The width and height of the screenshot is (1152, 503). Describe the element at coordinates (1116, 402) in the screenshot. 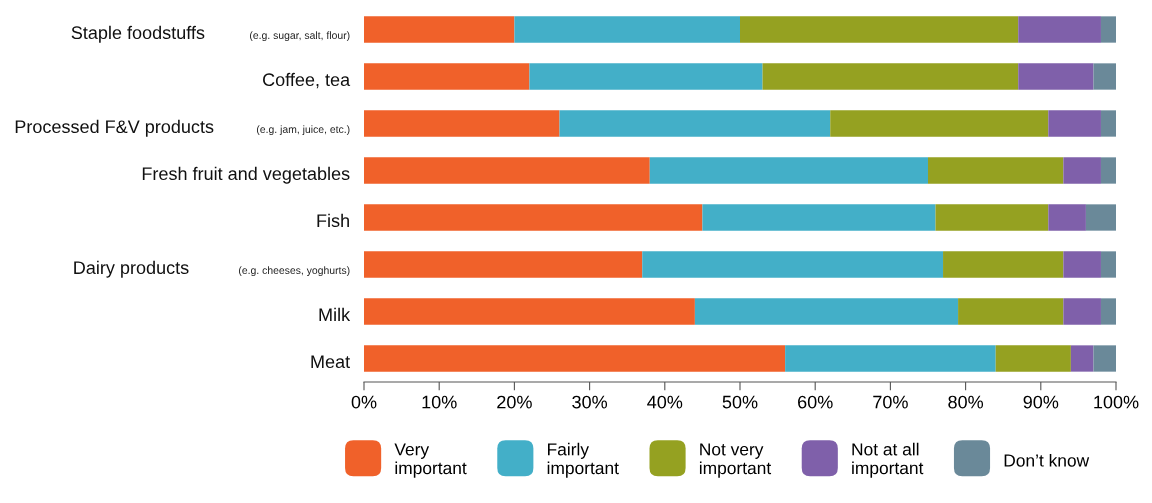

I see `x-tick-label: 100%` at that location.